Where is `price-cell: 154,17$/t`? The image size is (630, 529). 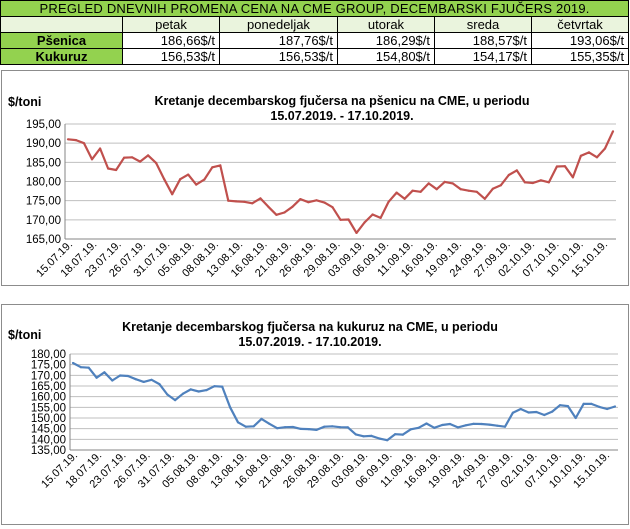
price-cell: 154,17$/t is located at coordinates (483, 56).